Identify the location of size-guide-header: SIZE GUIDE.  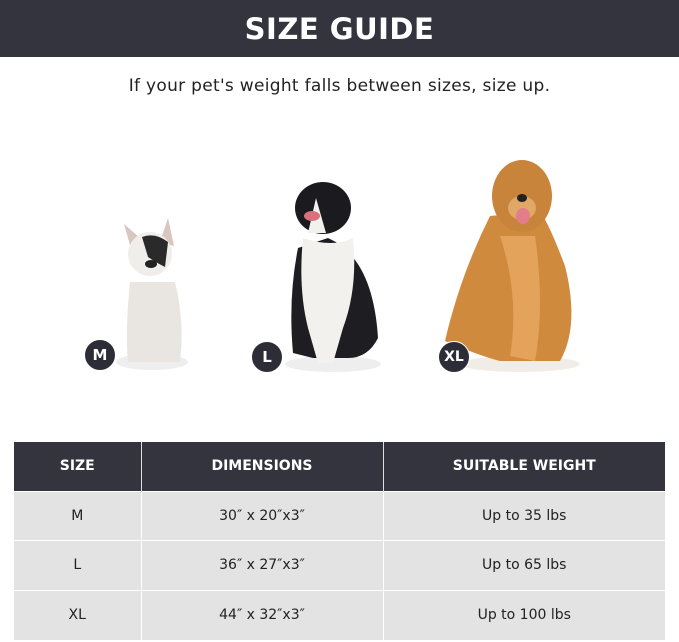
(339, 28).